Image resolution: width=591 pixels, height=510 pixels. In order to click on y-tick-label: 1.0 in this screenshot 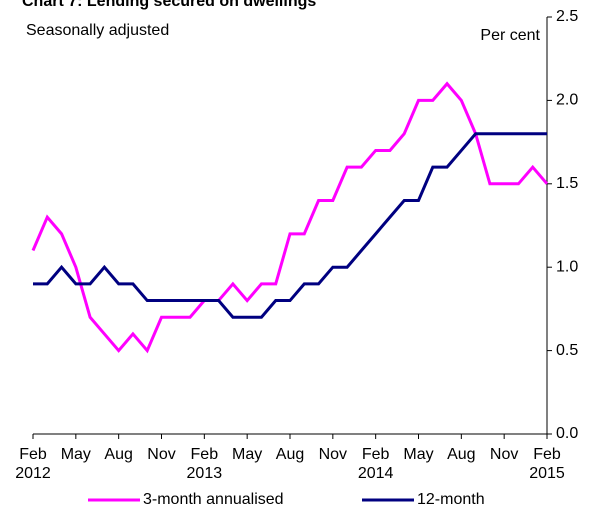, I will do `click(567, 266)`.